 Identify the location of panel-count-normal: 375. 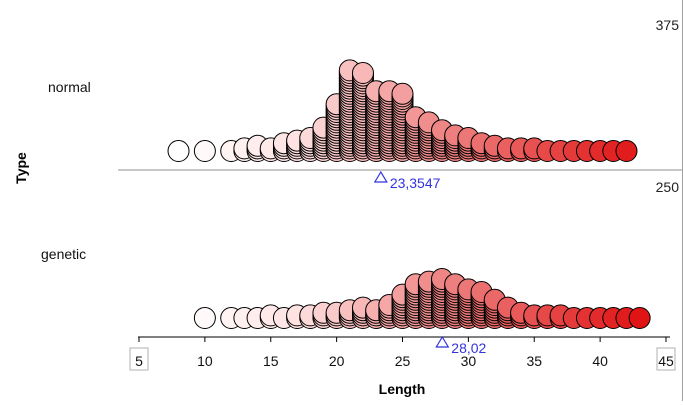
(668, 25).